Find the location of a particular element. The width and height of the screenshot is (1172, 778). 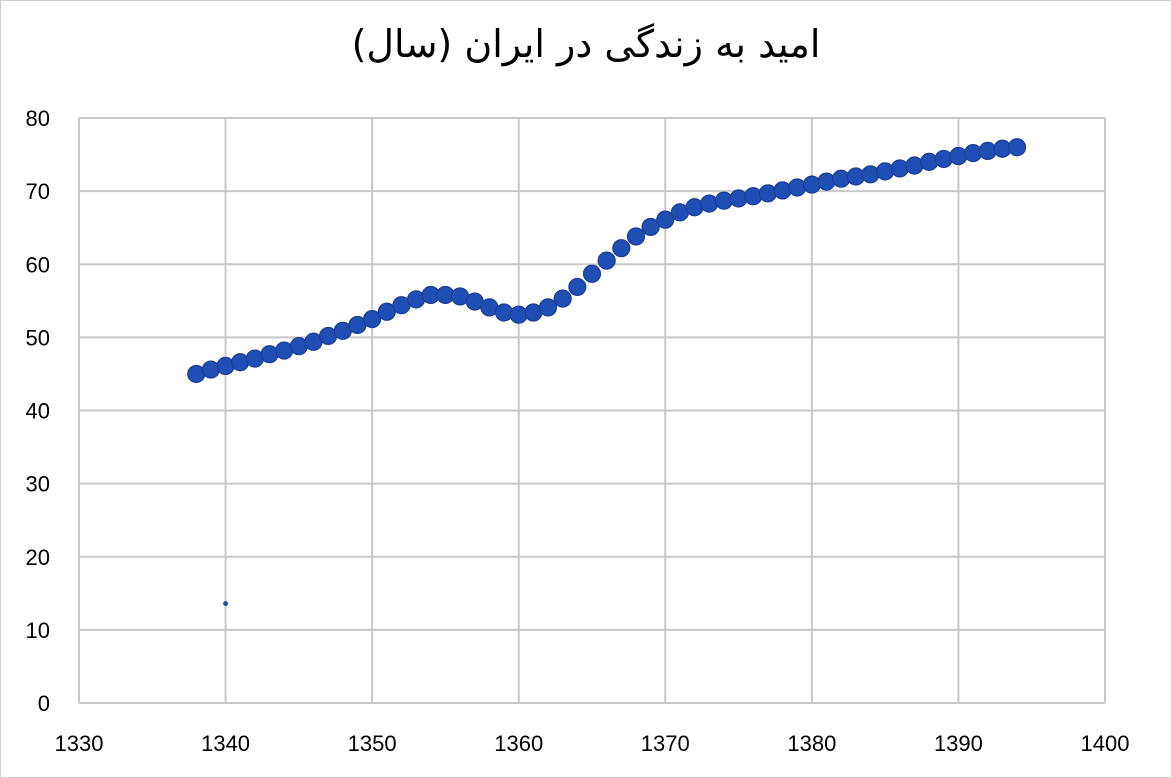

x-tick-label: 1340 is located at coordinates (225, 743).